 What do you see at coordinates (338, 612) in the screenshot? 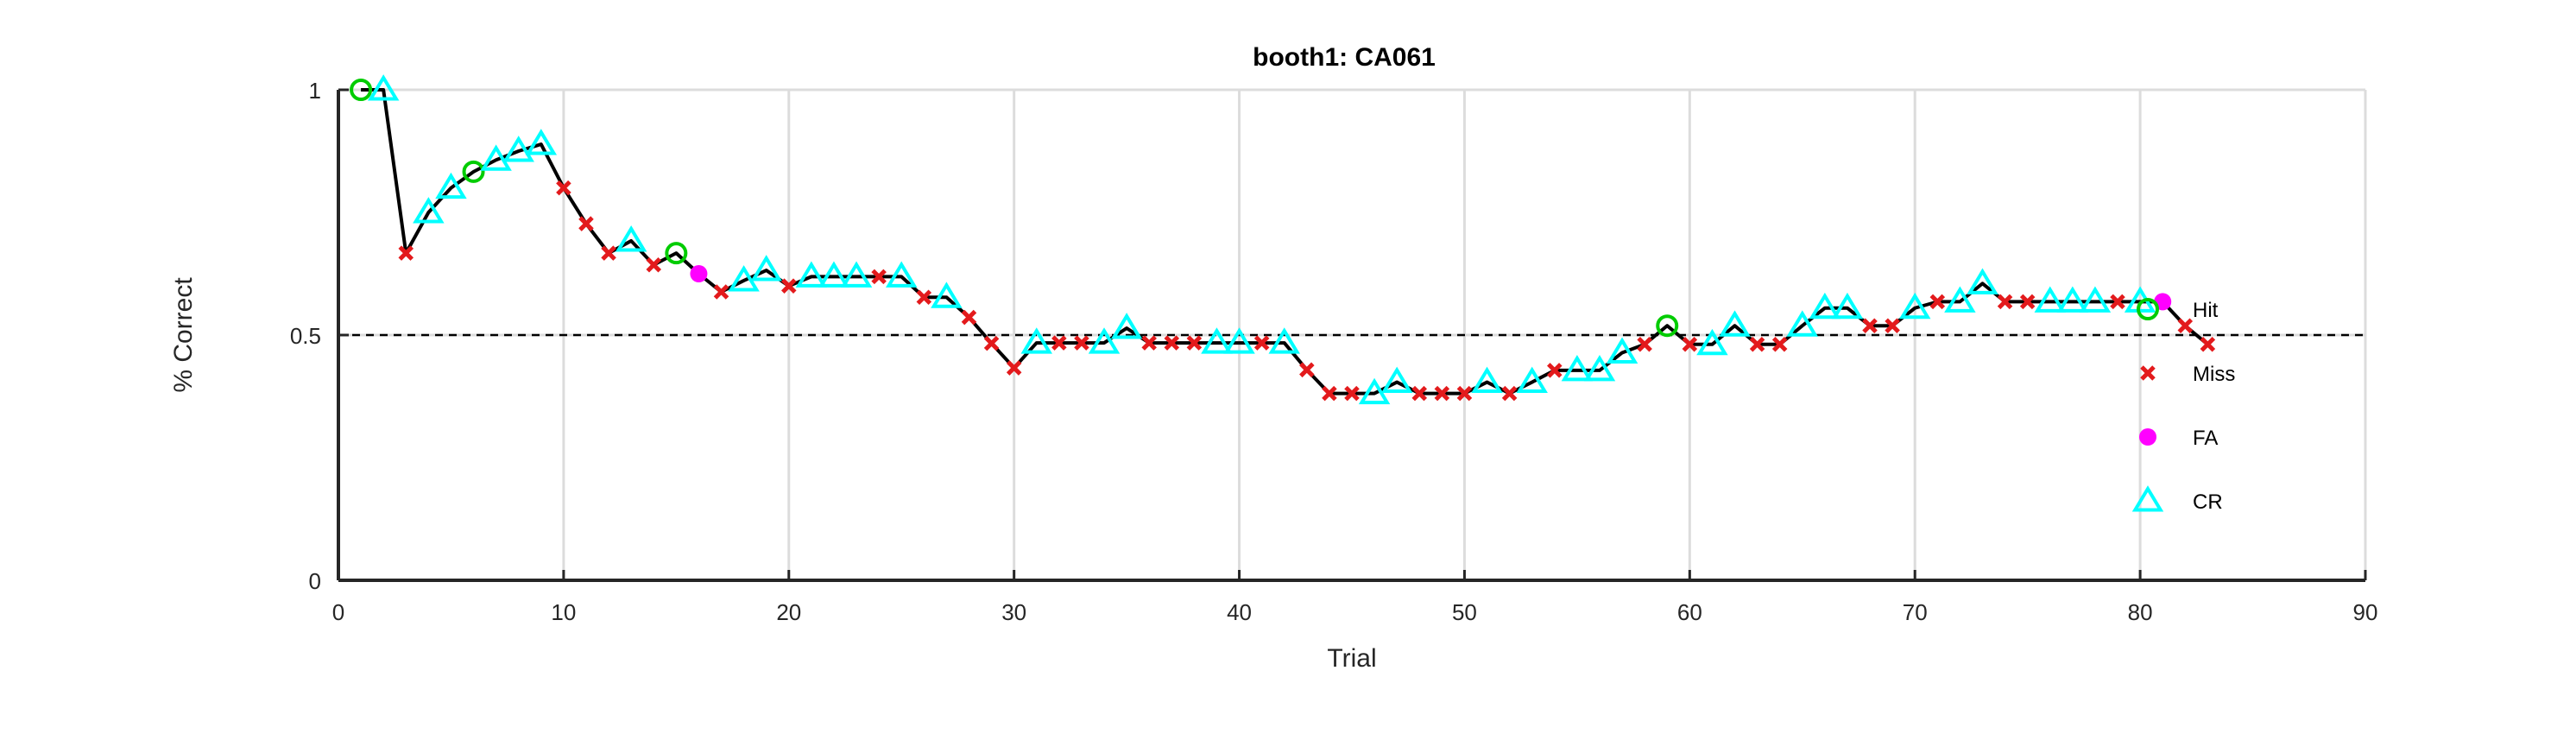
I see `x-tick-label: 0` at bounding box center [338, 612].